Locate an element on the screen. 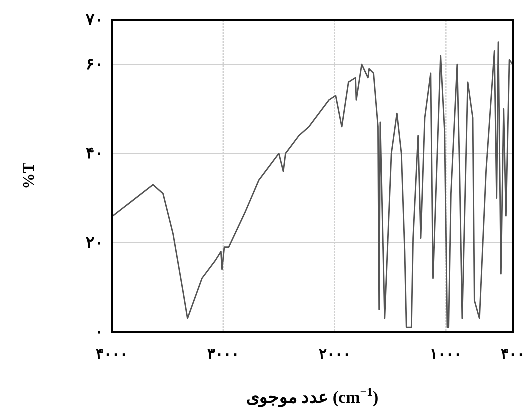 Image resolution: width=527 pixels, height=416 pixels. y-tick-label: ۰ is located at coordinates (99, 332).